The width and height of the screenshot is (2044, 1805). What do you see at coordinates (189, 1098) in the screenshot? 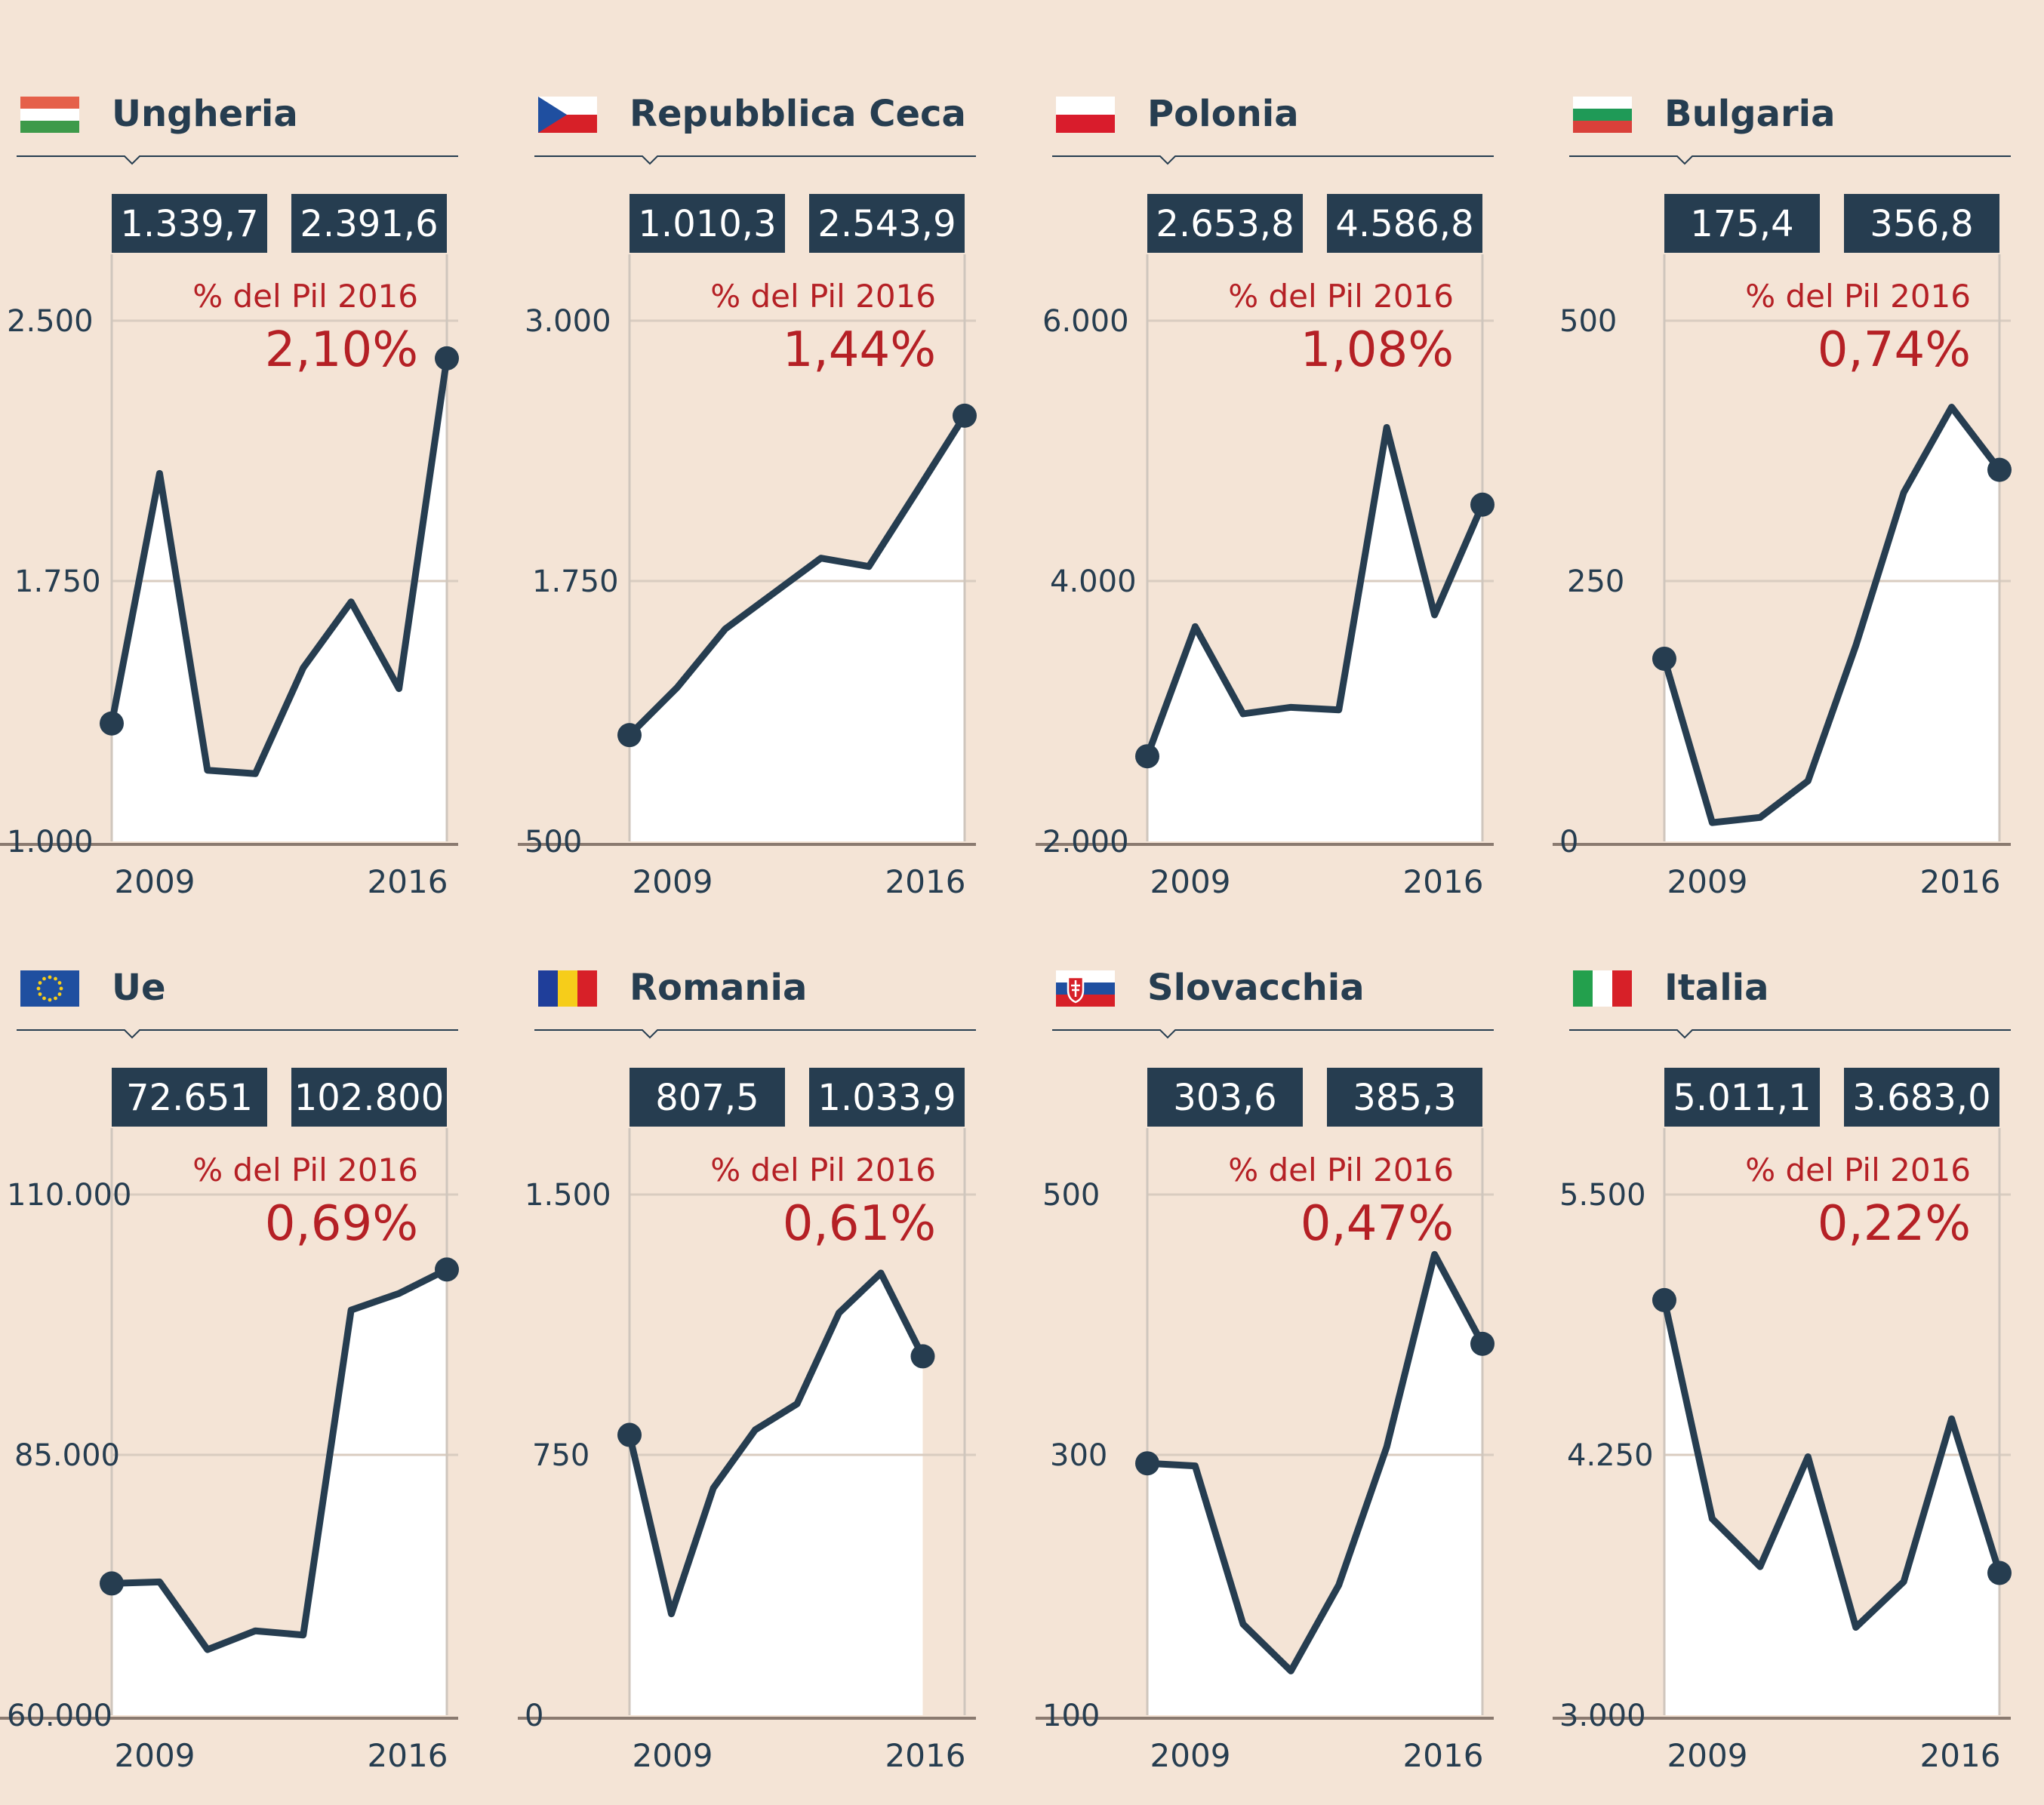
I see `value-start: 72.651` at bounding box center [189, 1098].